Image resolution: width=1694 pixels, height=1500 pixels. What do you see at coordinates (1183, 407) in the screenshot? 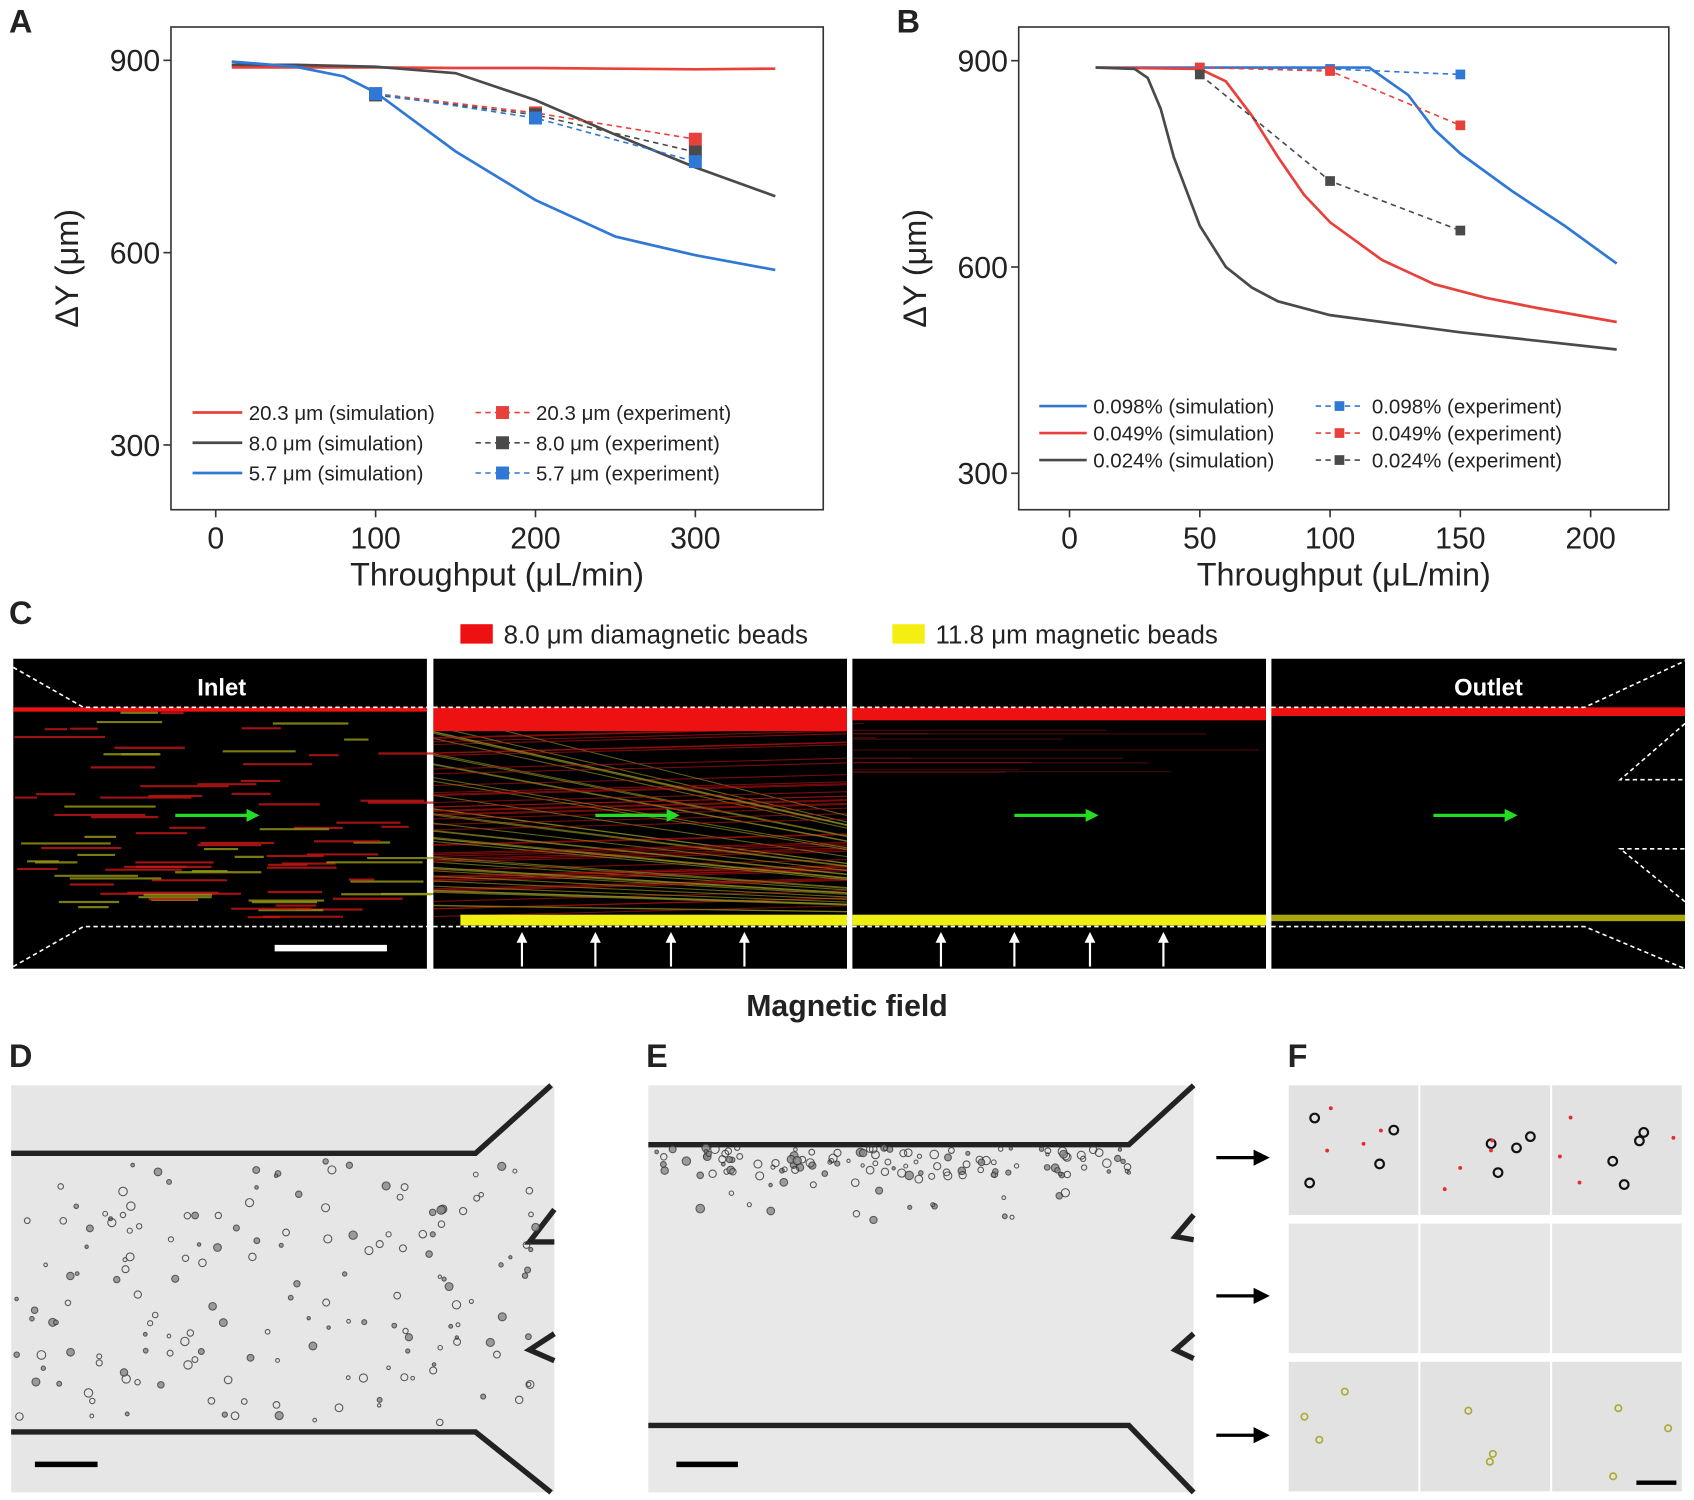
I see `legend-label: 0.098% (simulation)` at bounding box center [1183, 407].